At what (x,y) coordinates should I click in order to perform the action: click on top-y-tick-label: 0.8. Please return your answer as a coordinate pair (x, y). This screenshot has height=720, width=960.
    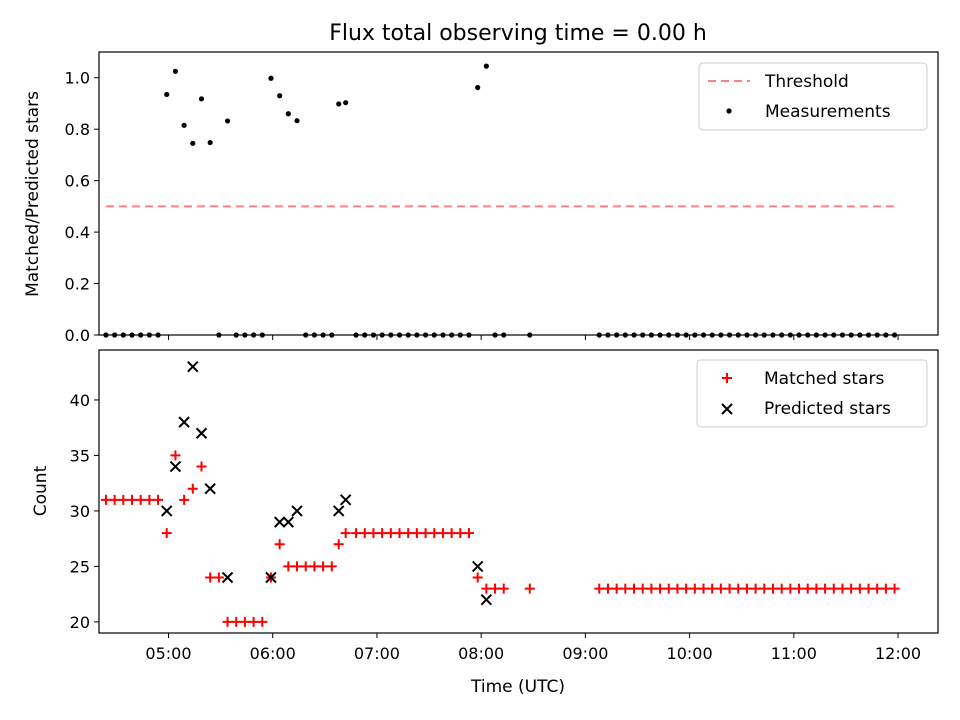
    Looking at the image, I should click on (77, 129).